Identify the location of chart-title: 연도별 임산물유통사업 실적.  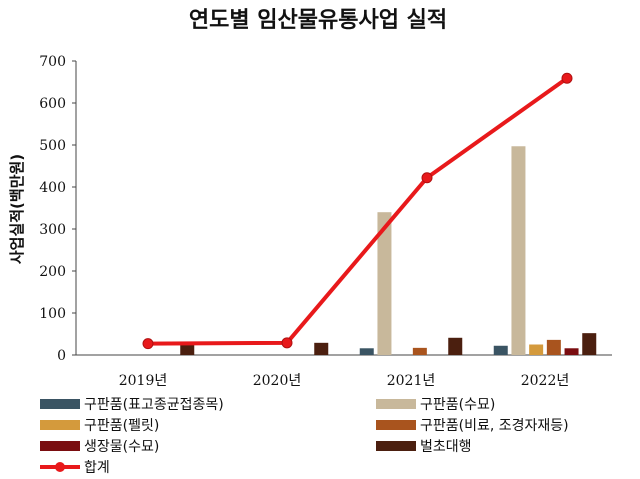
(318, 20).